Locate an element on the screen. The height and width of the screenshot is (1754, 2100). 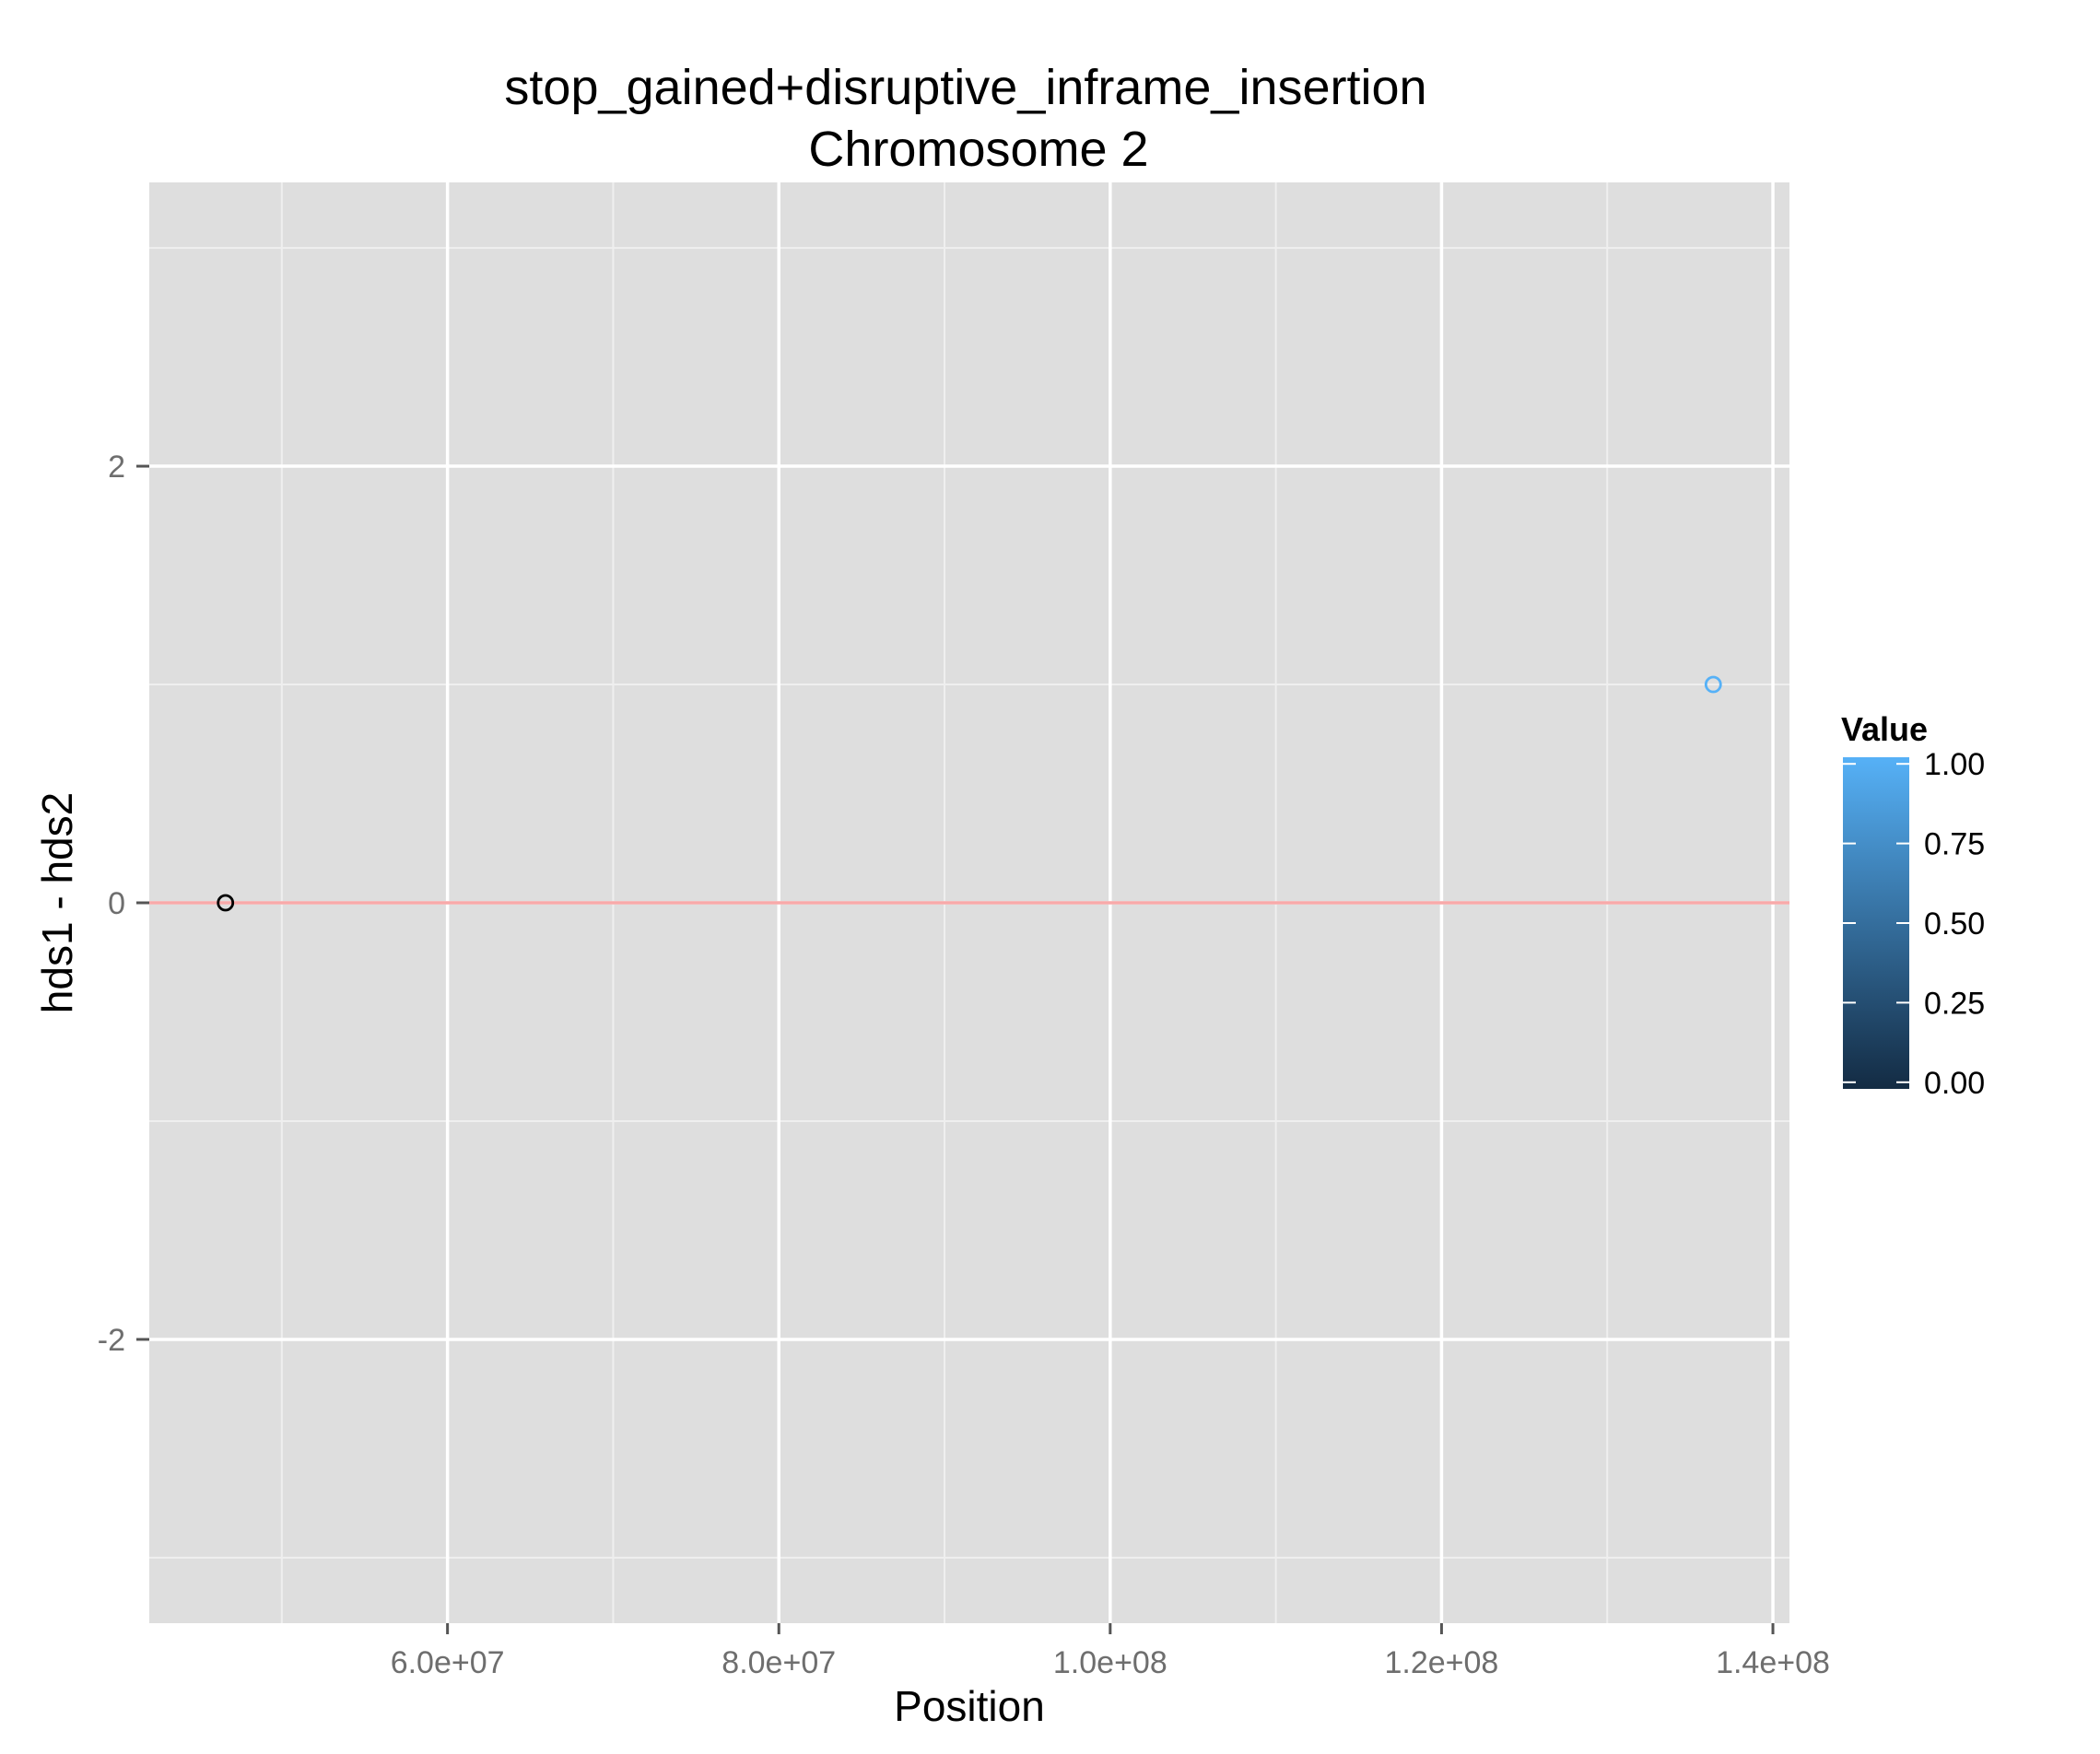
x-axis-label: Position is located at coordinates (969, 1706).